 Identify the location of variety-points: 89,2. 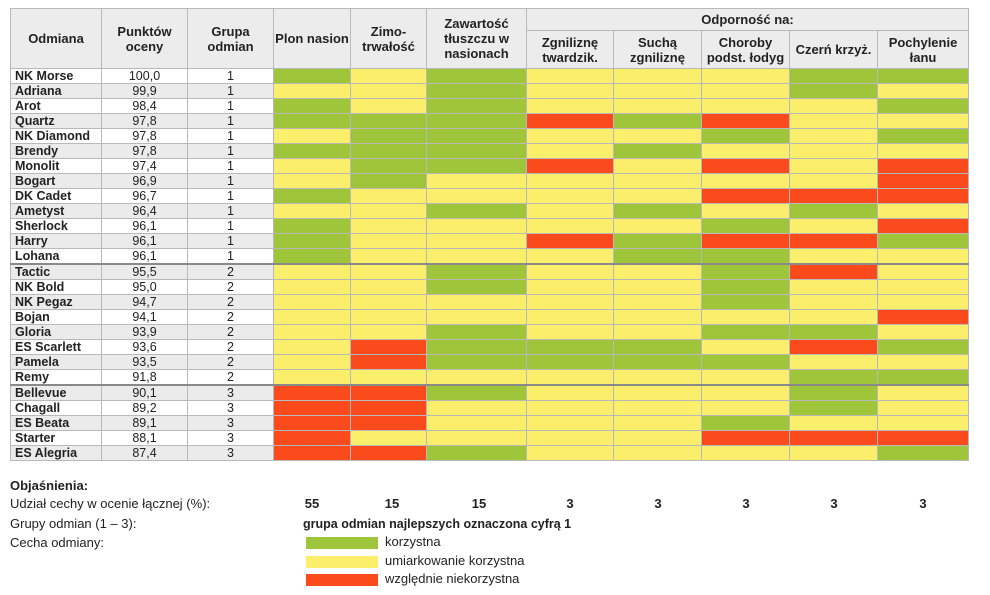
(144, 408).